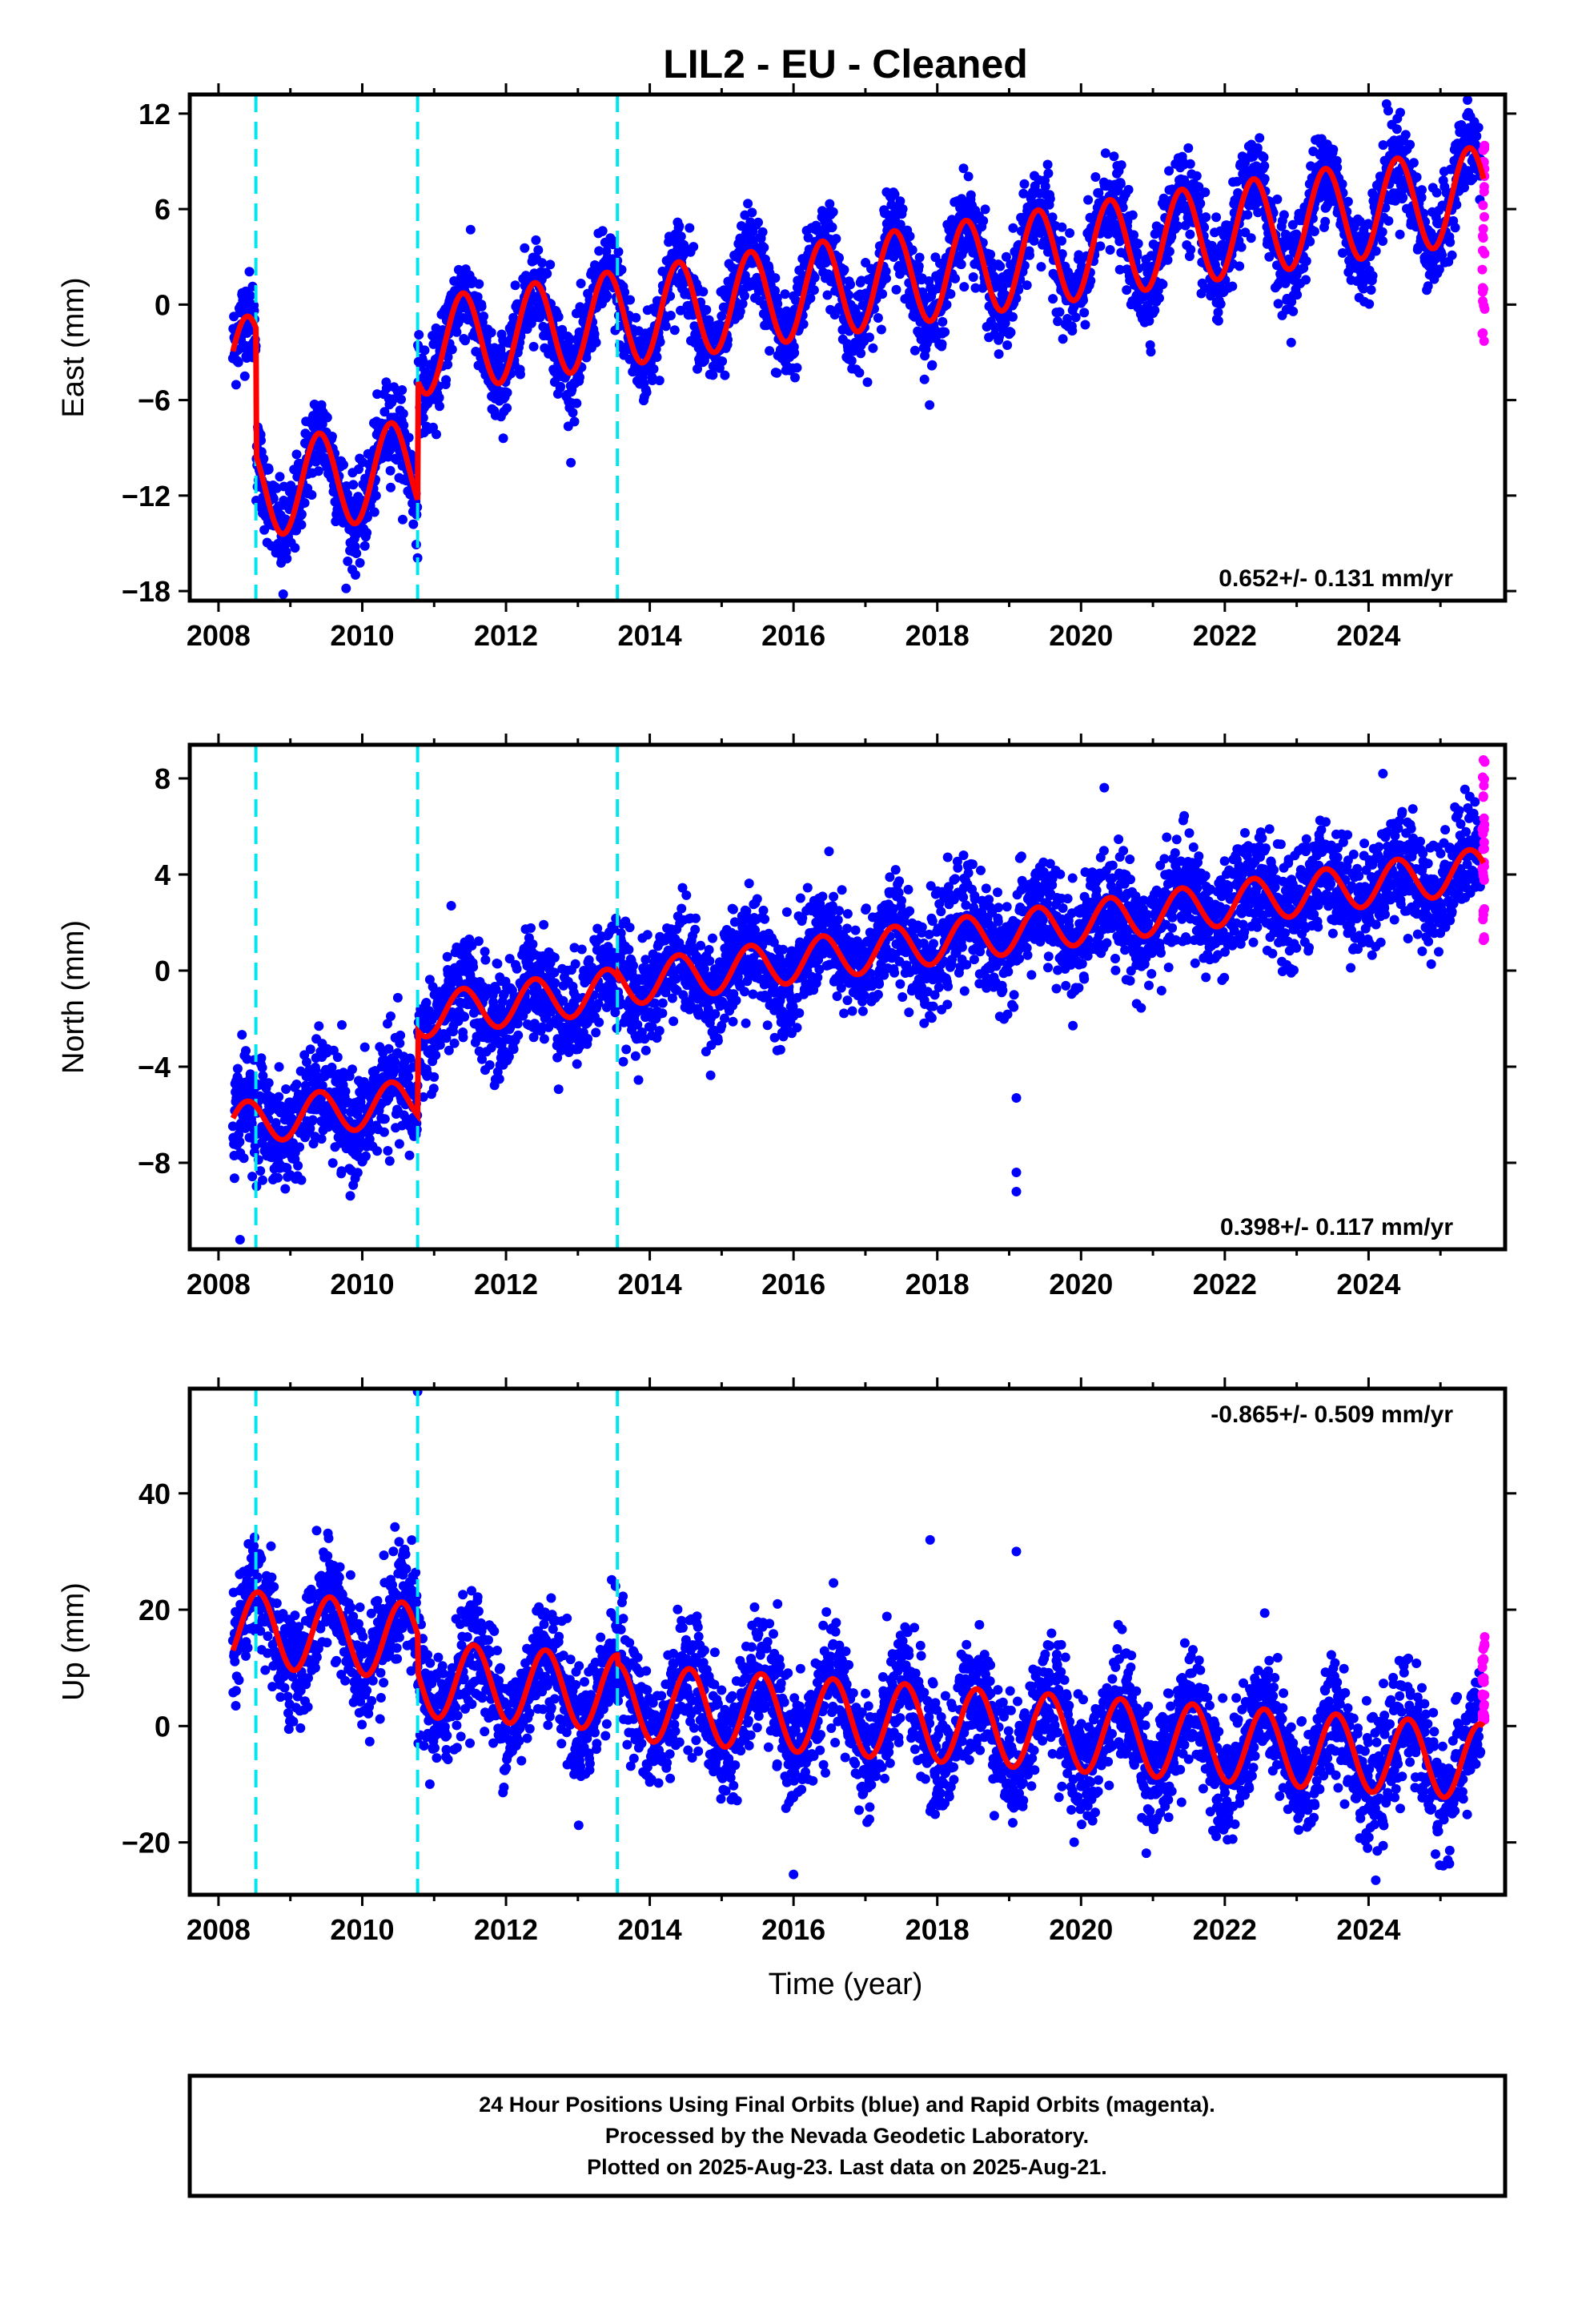 The image size is (1582, 2324). What do you see at coordinates (146, 591) in the screenshot?
I see `east-y-tick-label: −18` at bounding box center [146, 591].